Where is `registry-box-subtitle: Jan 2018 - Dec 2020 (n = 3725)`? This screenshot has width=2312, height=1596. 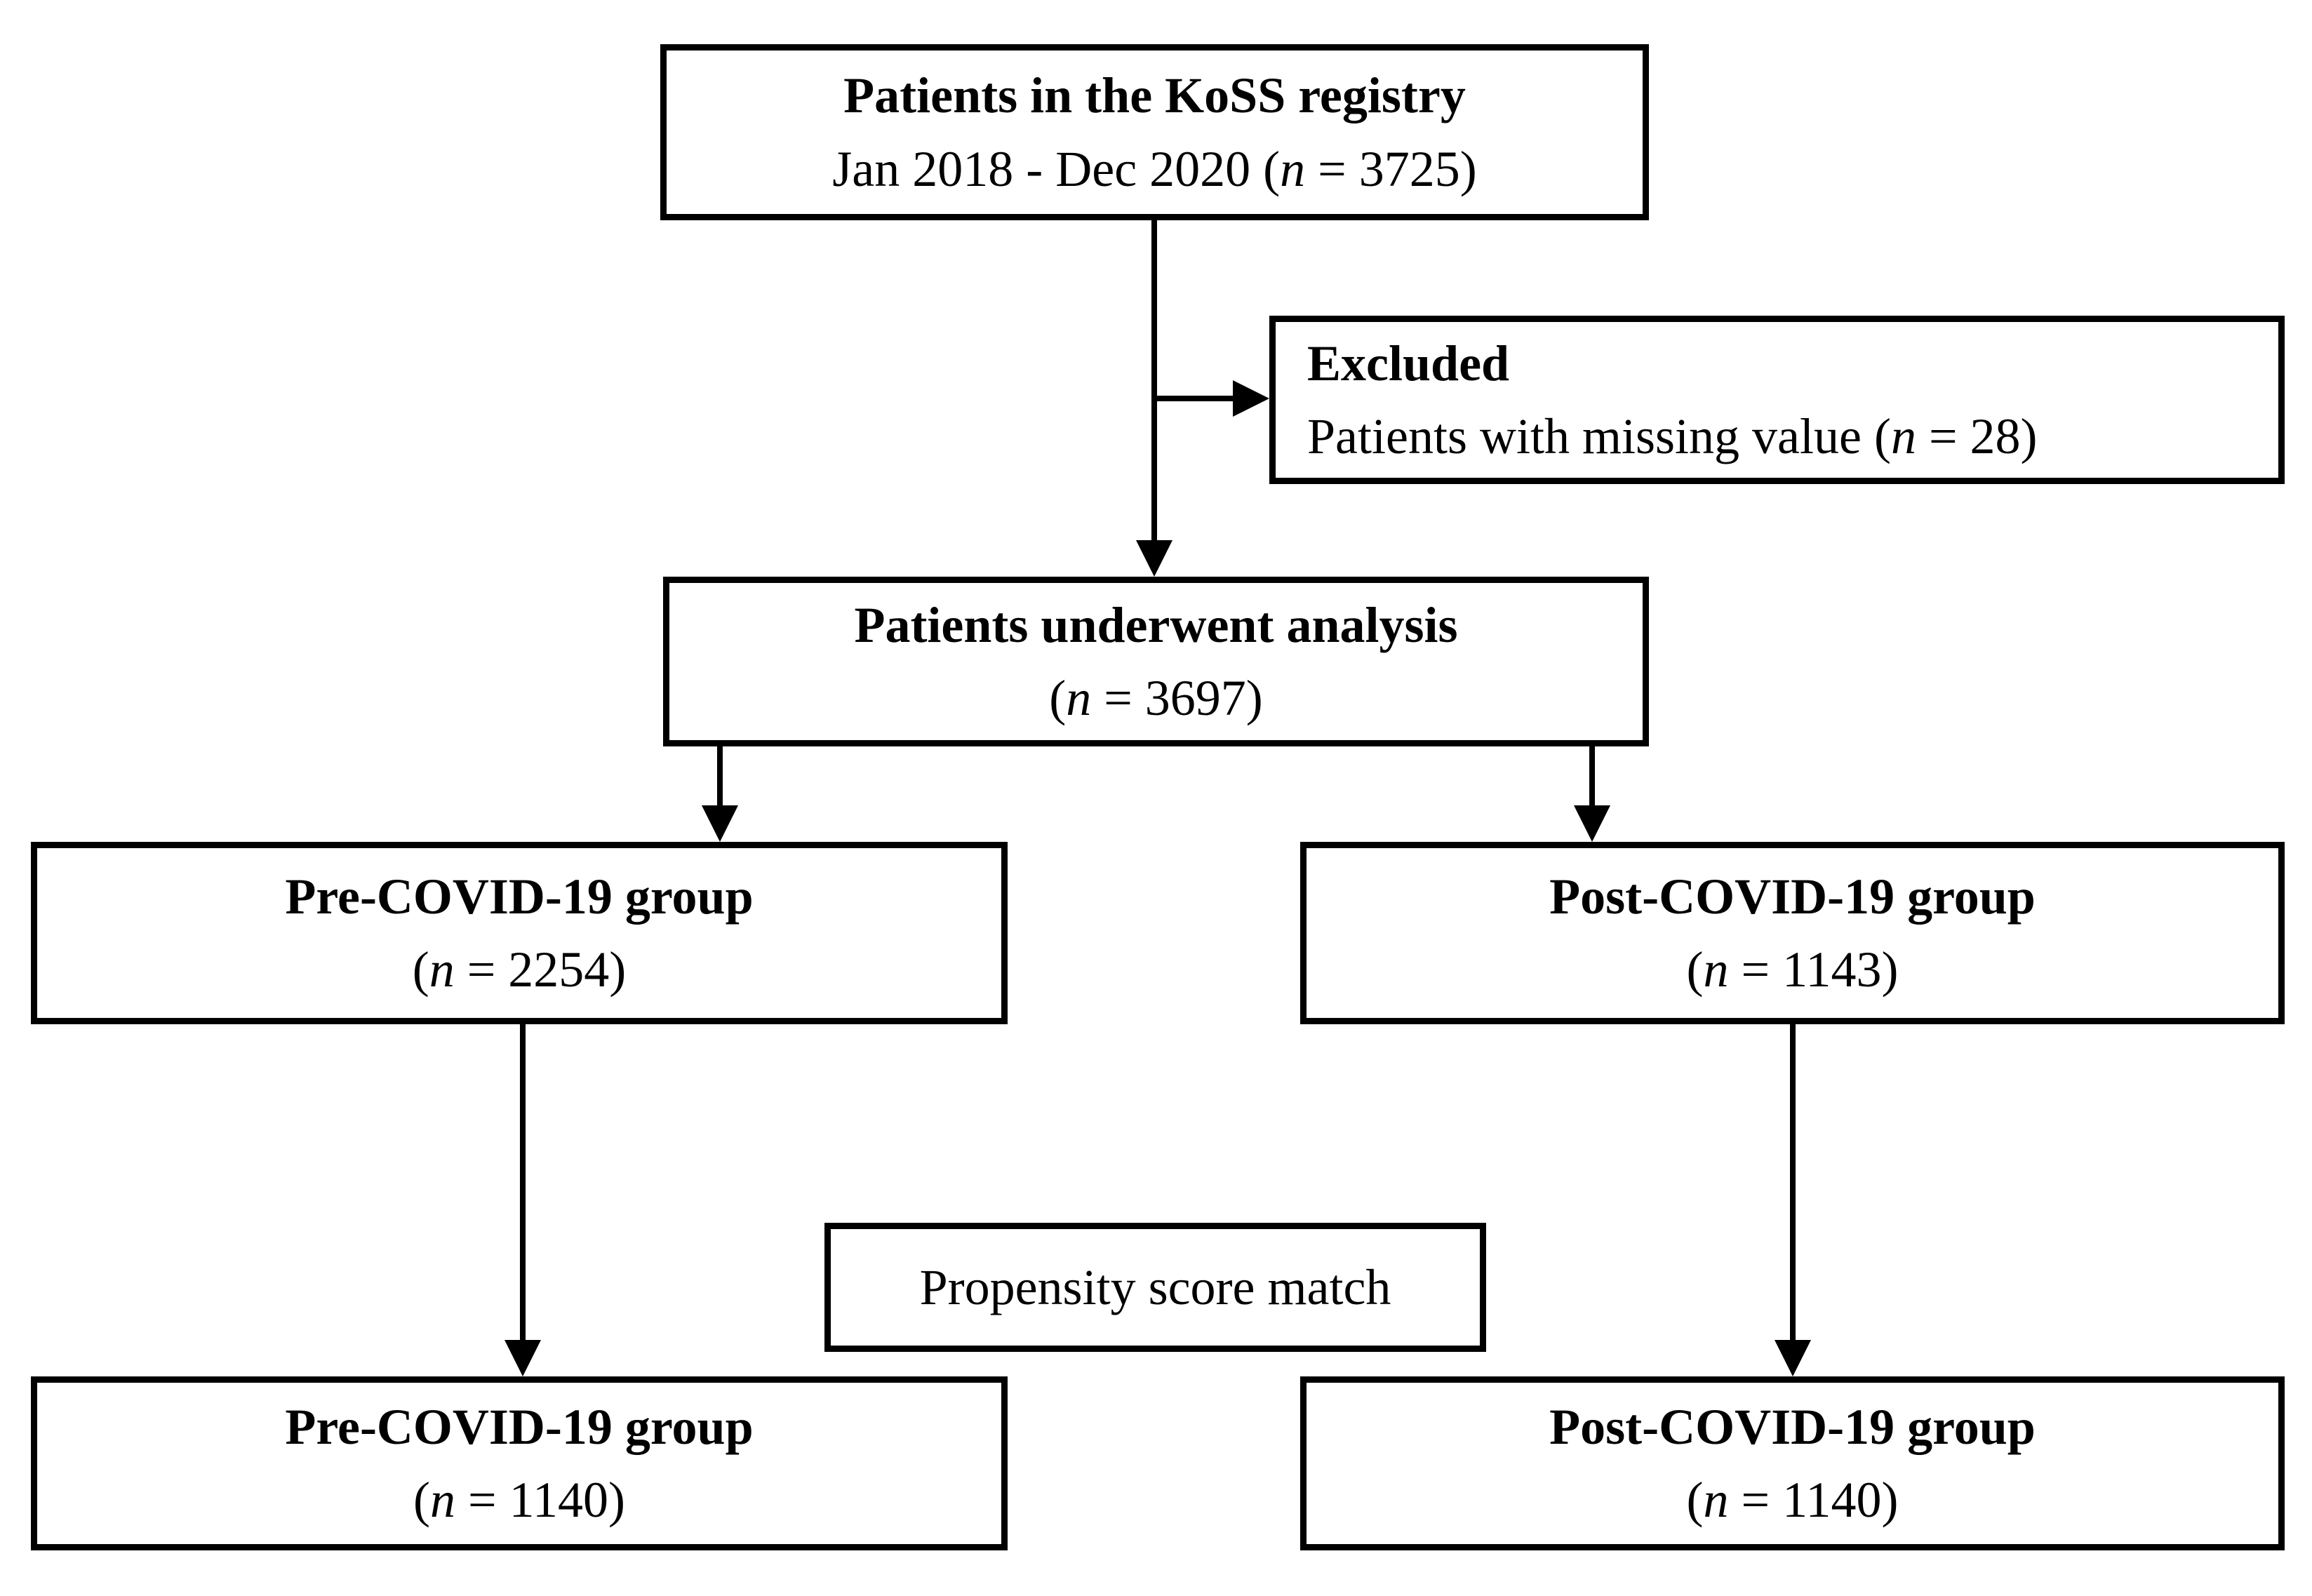 registry-box-subtitle: Jan 2018 - Dec 2020 (n = 3725) is located at coordinates (1154, 170).